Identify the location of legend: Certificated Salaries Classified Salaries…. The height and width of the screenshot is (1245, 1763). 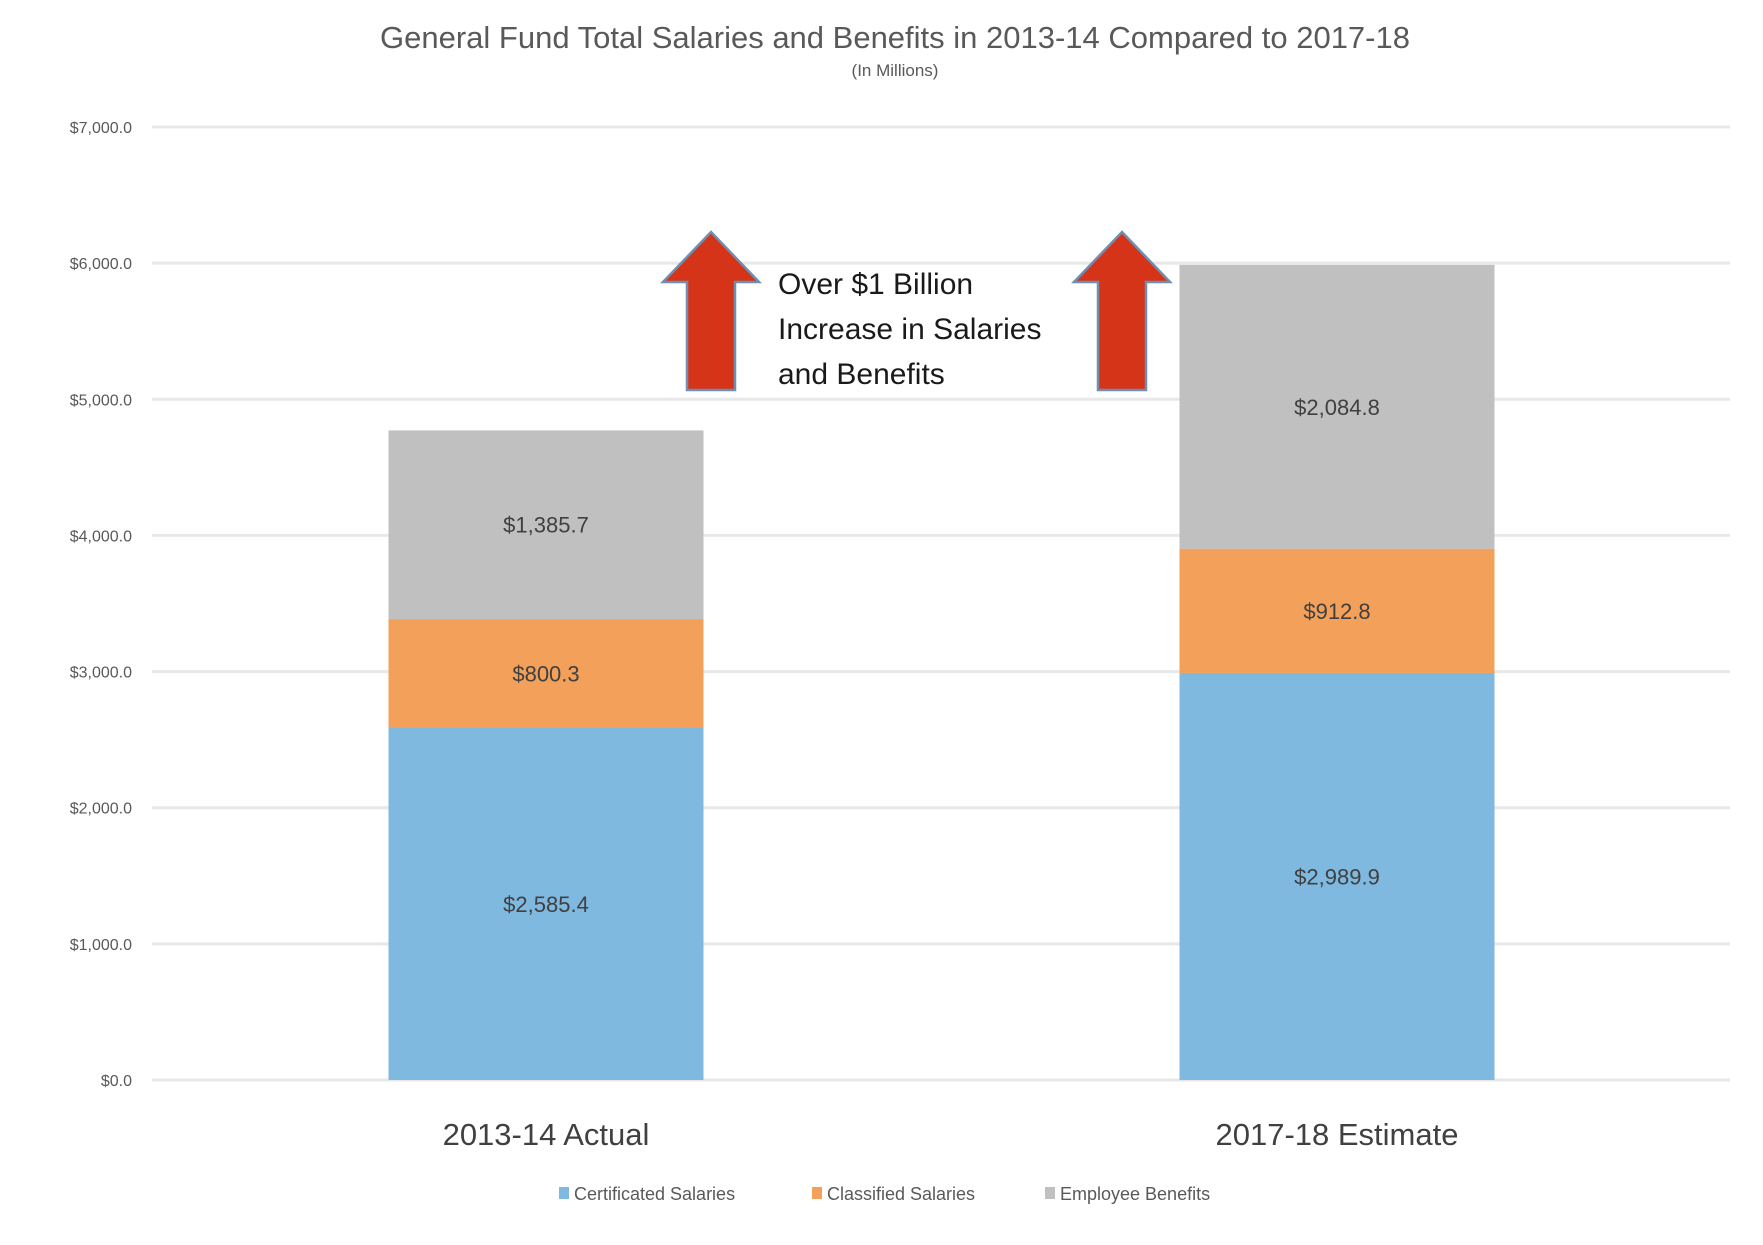
(884, 1194).